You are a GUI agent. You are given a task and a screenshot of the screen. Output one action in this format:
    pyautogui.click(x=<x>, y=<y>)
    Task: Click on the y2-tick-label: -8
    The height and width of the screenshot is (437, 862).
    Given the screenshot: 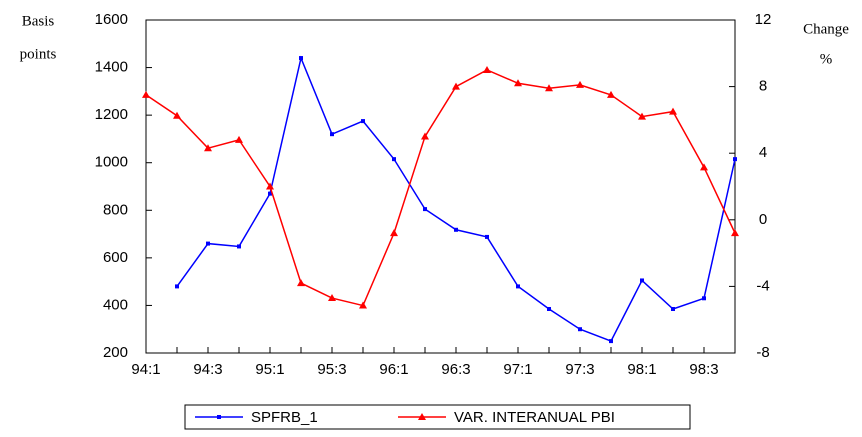 What is the action you would take?
    pyautogui.click(x=762, y=352)
    